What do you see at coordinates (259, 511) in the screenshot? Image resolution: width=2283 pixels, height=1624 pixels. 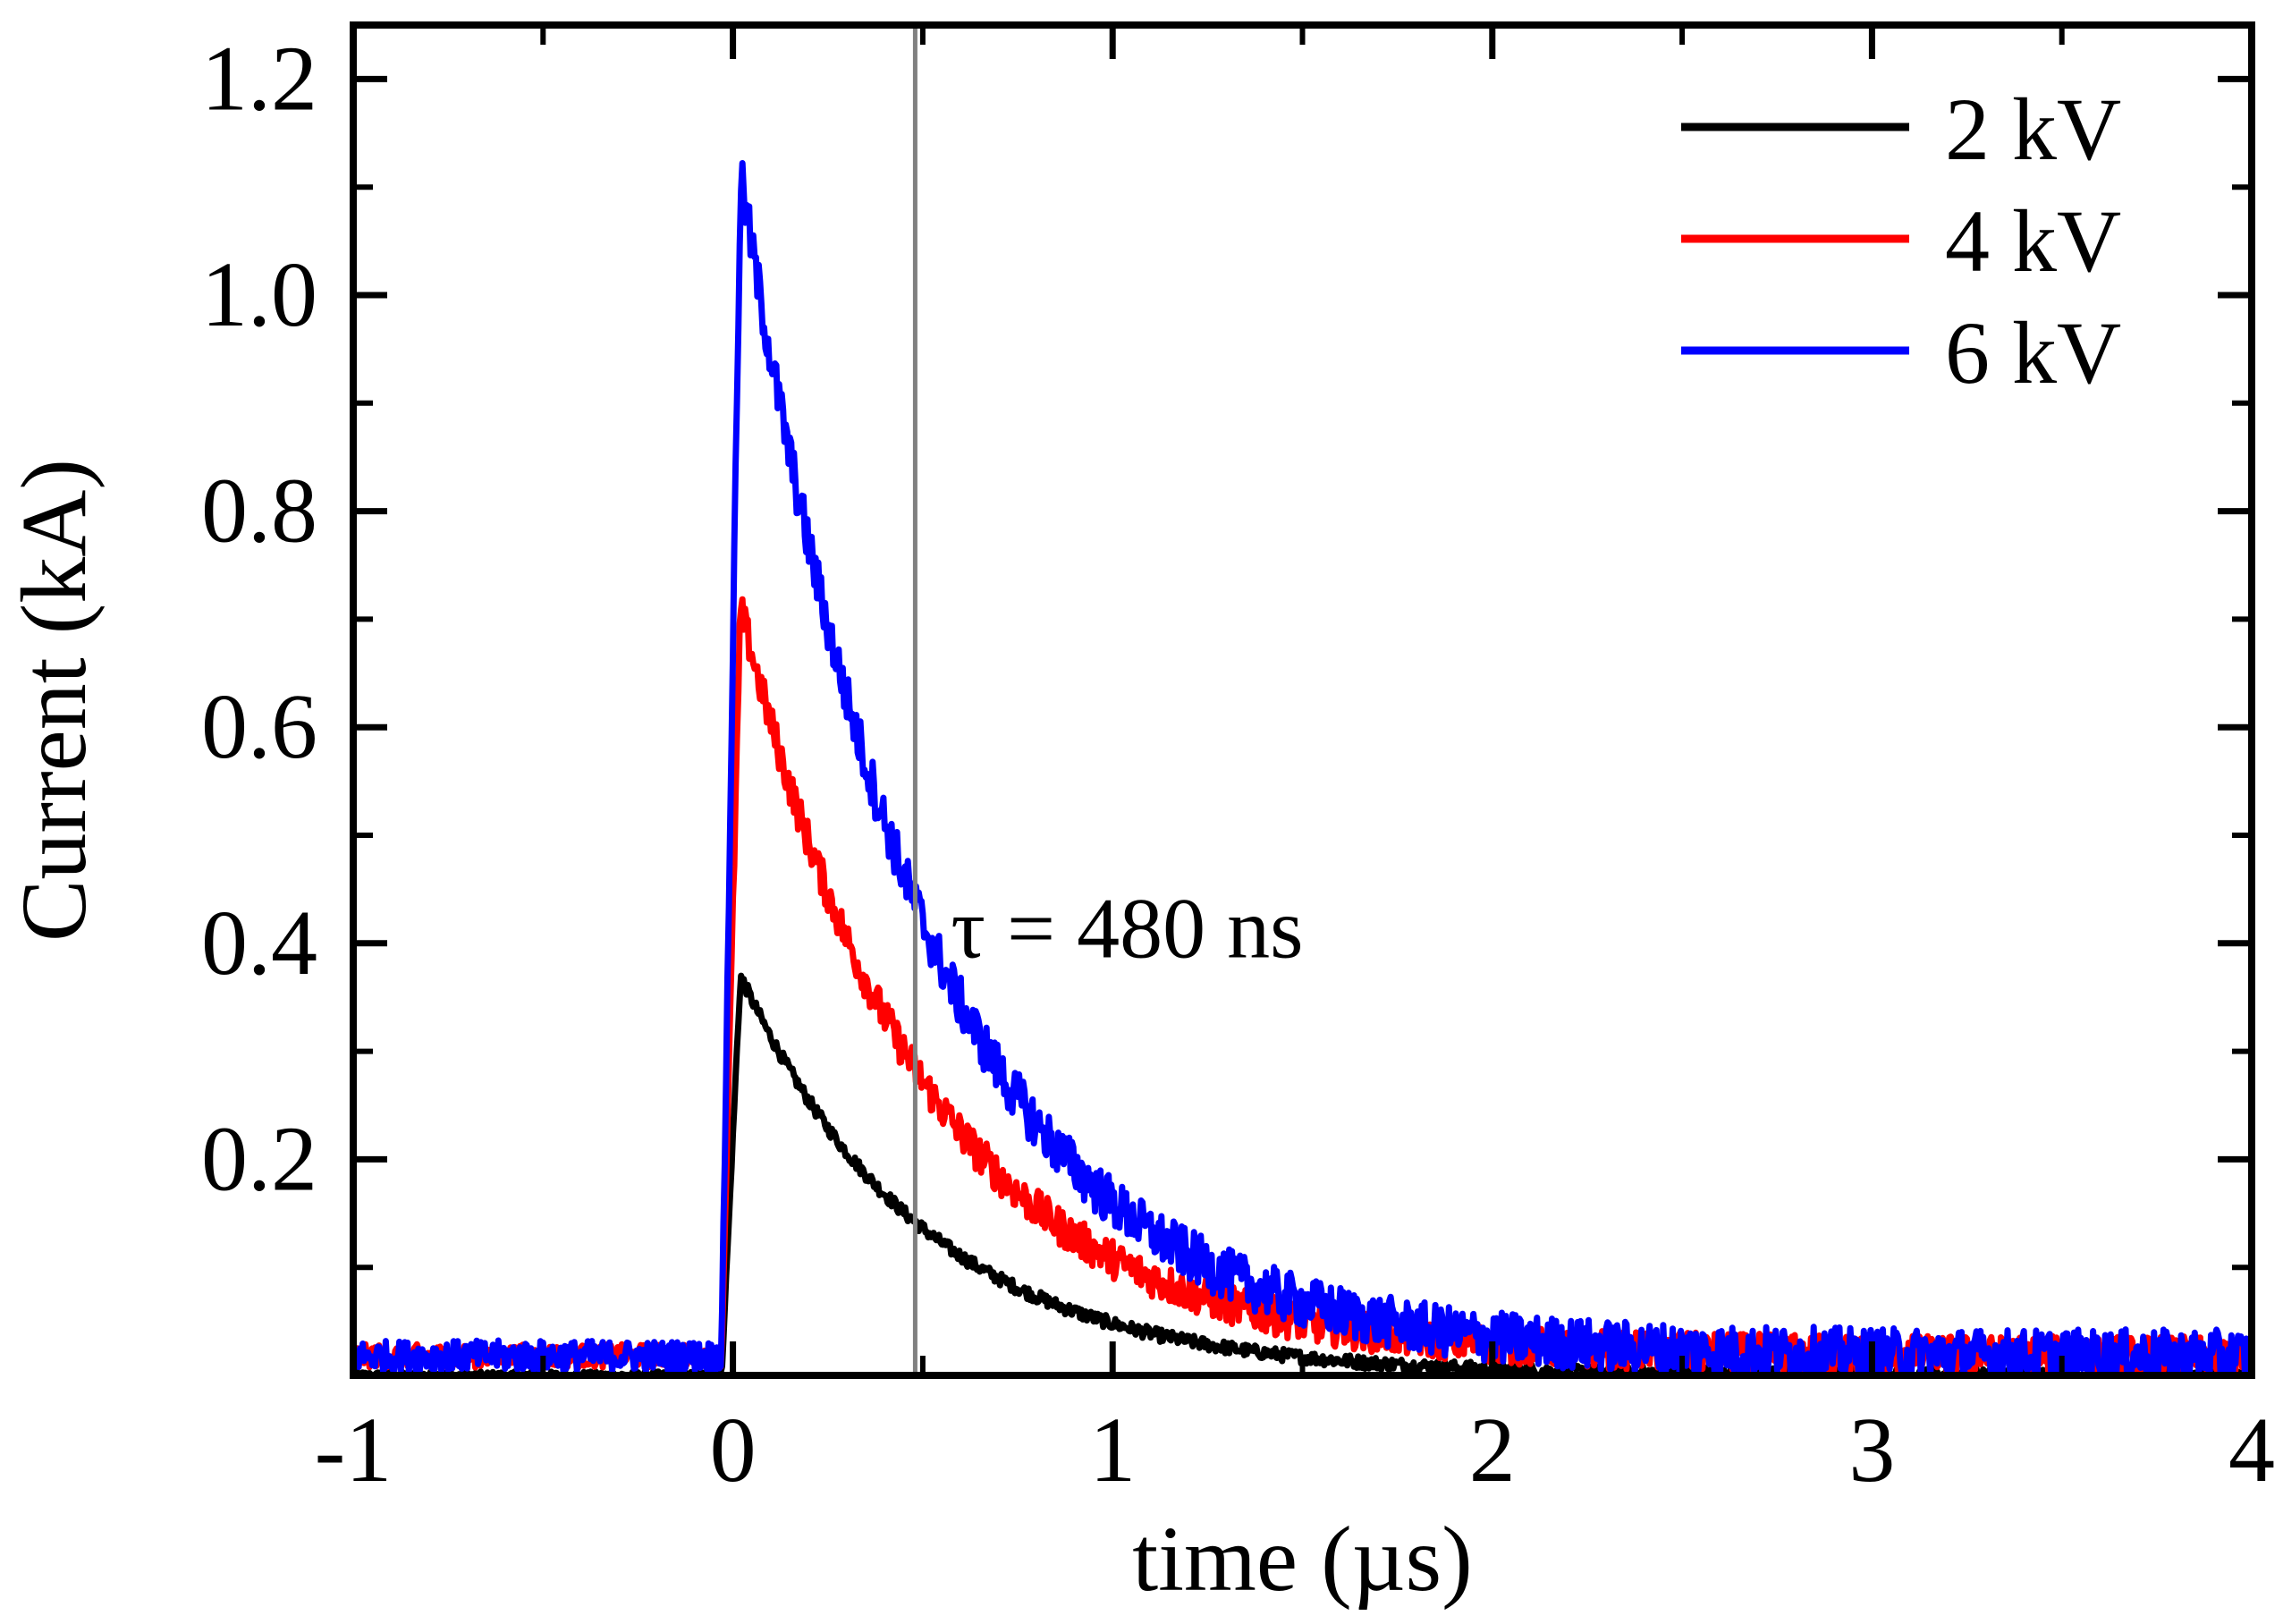 I see `y-tick-label: 0.8` at bounding box center [259, 511].